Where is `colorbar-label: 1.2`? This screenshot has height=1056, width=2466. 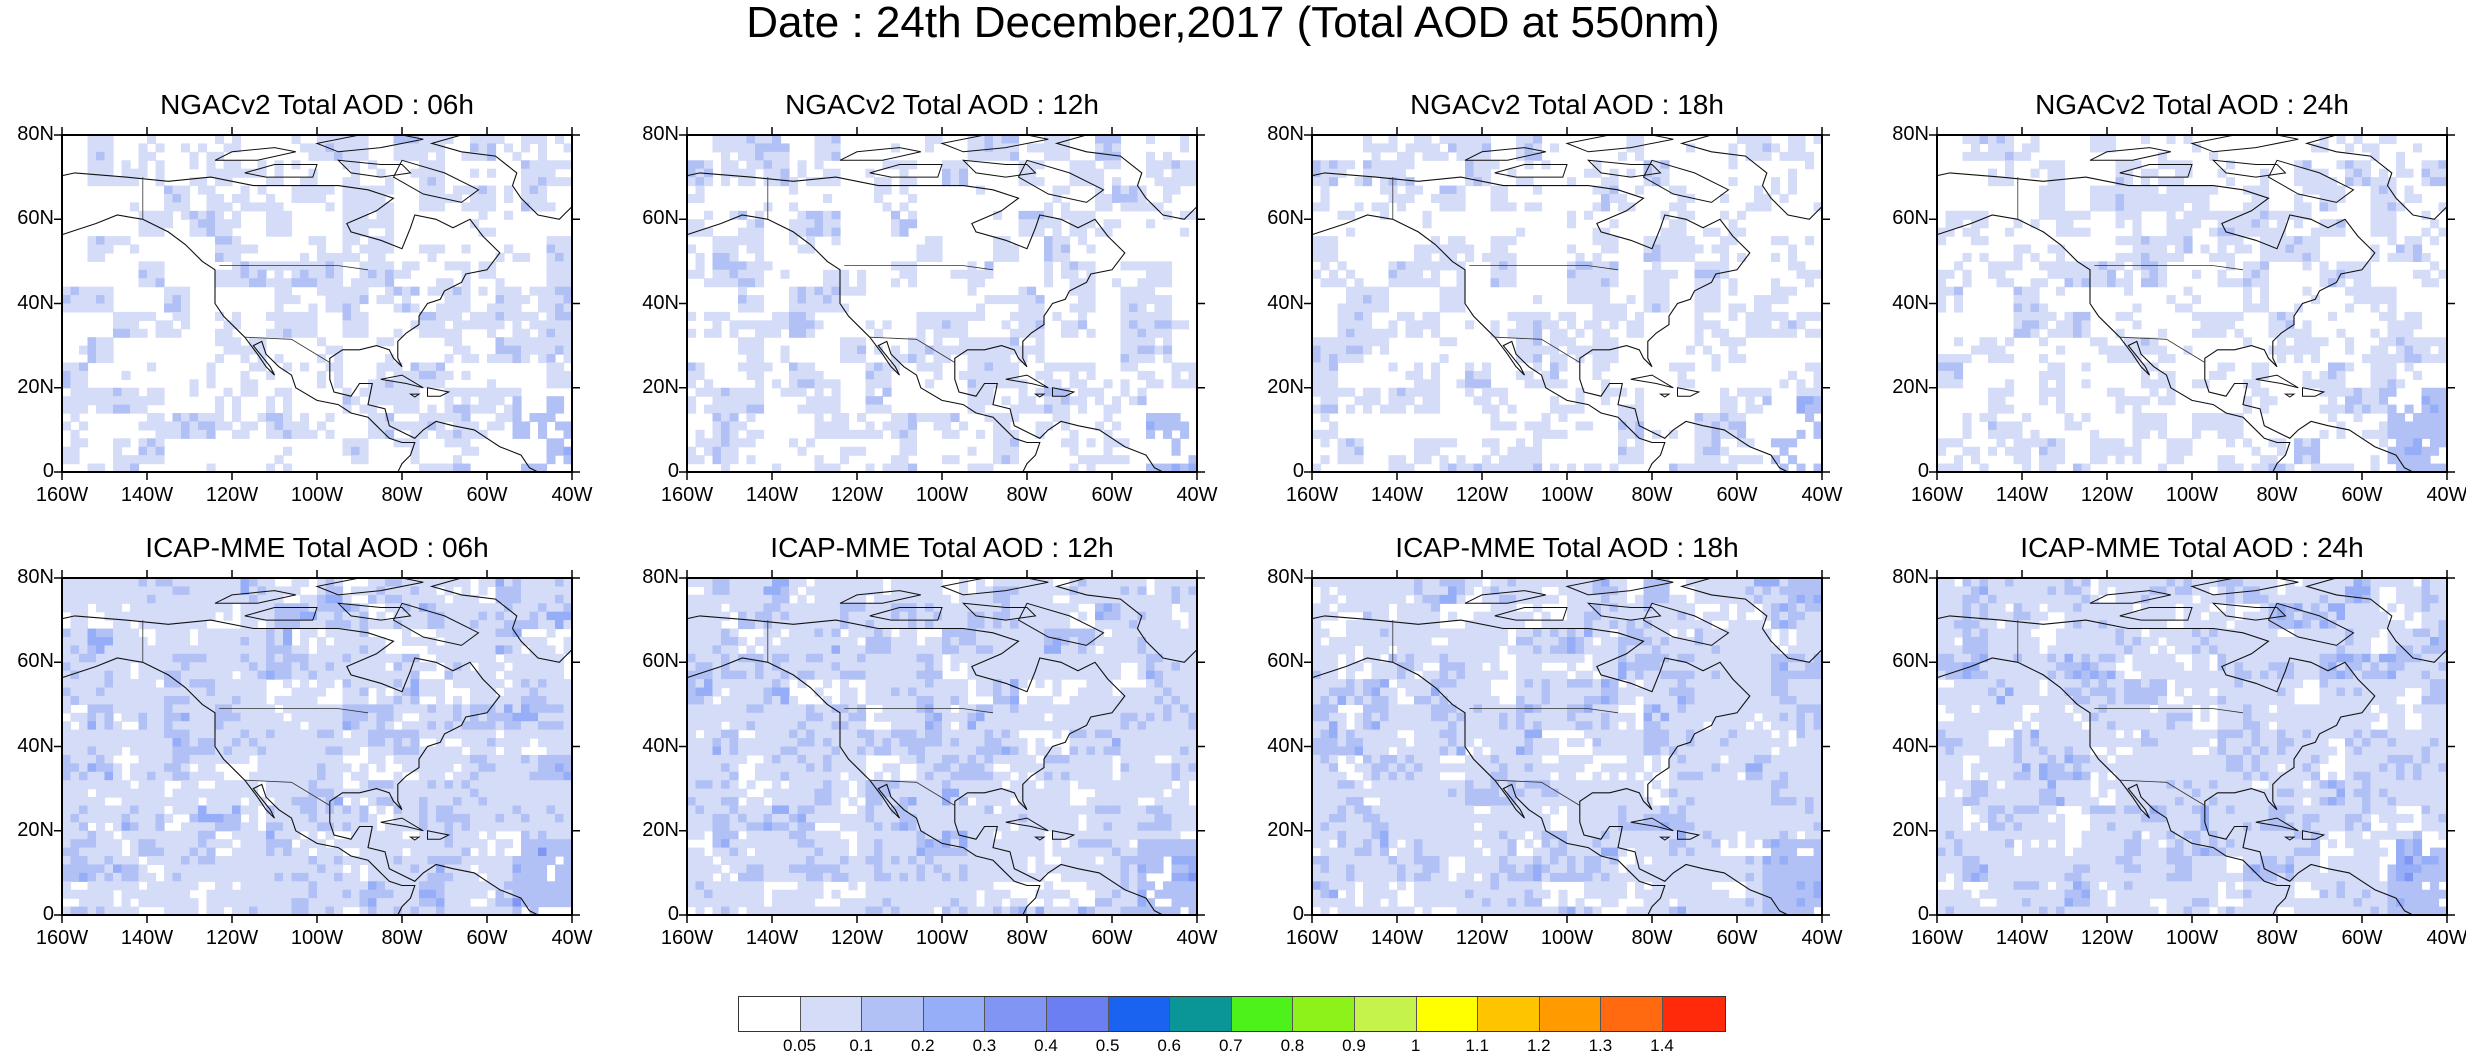 colorbar-label: 1.2 is located at coordinates (1538, 1045).